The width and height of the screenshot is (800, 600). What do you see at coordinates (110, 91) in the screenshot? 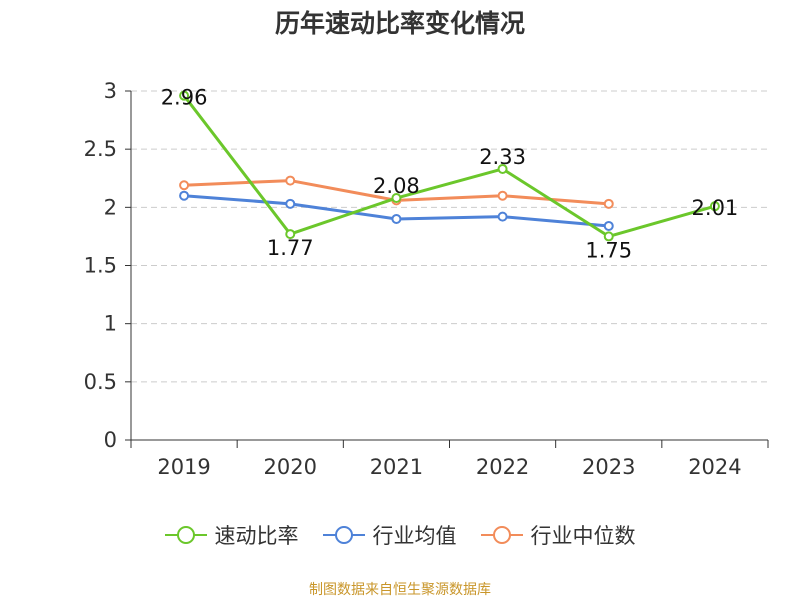
I see `y-tick-label: 3` at bounding box center [110, 91].